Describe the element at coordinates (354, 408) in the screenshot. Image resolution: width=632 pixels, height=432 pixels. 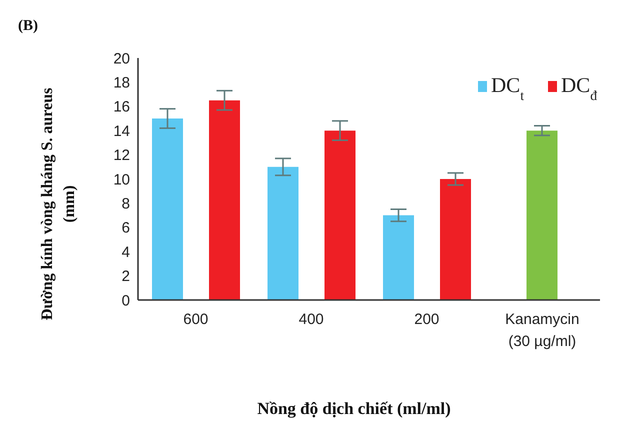
I see `x-axis-title: Nồng độ dịch chiết (ml/ml)` at that location.